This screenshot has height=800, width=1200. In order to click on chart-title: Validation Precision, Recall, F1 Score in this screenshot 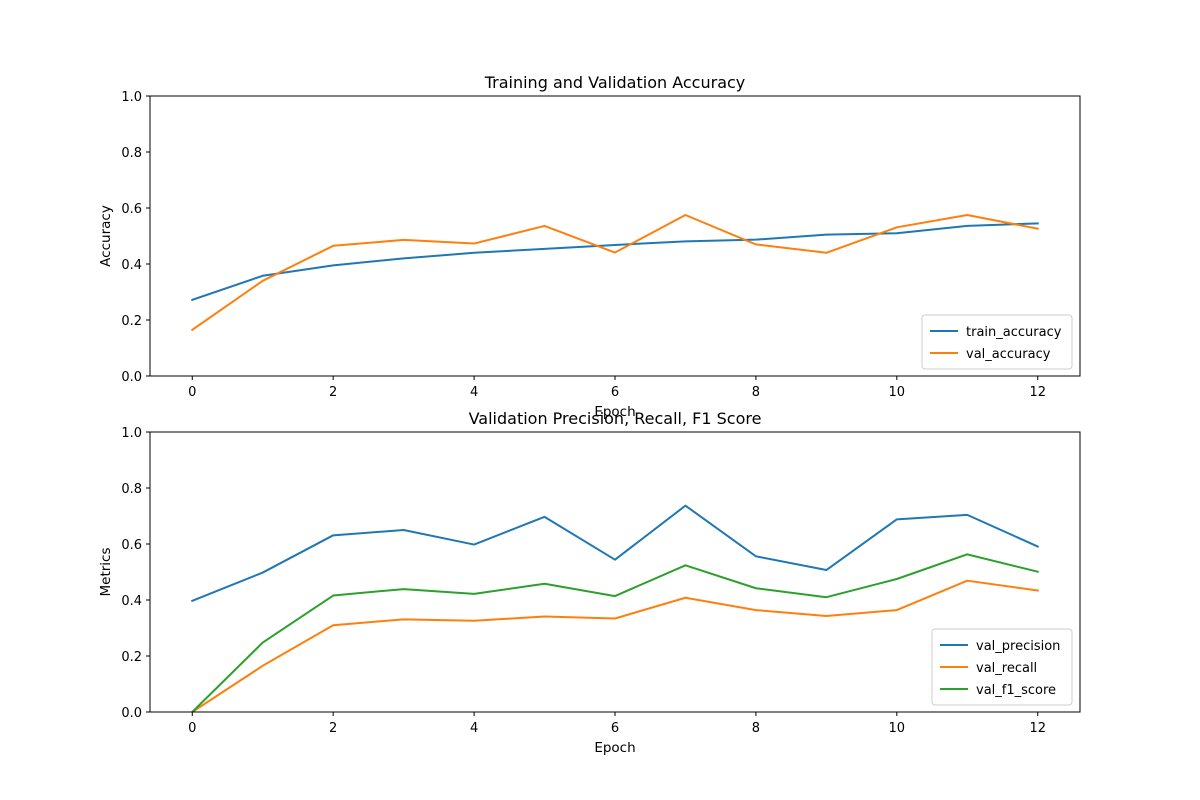, I will do `click(615, 418)`.